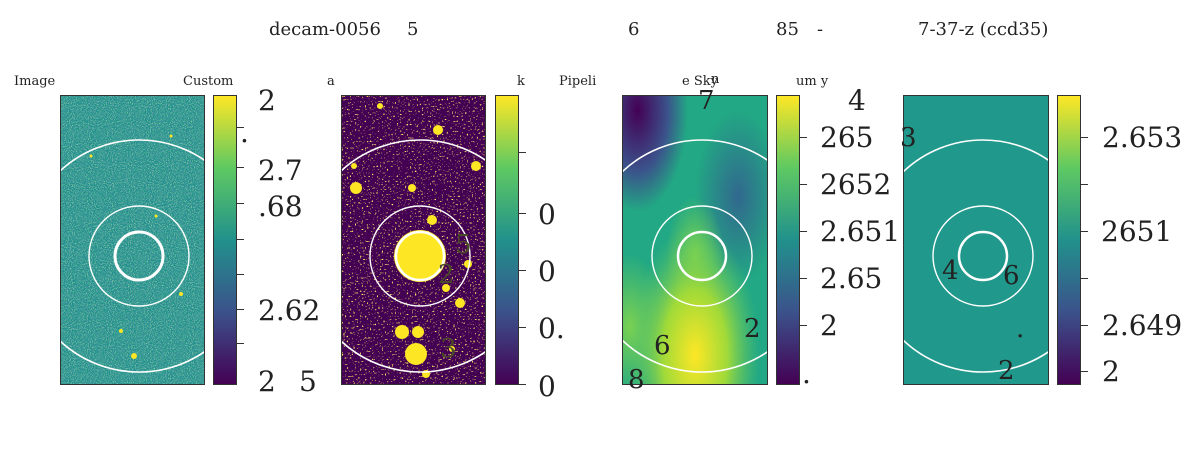 This screenshot has width=1200, height=450. I want to click on title-fragment-3: 6, so click(634, 29).